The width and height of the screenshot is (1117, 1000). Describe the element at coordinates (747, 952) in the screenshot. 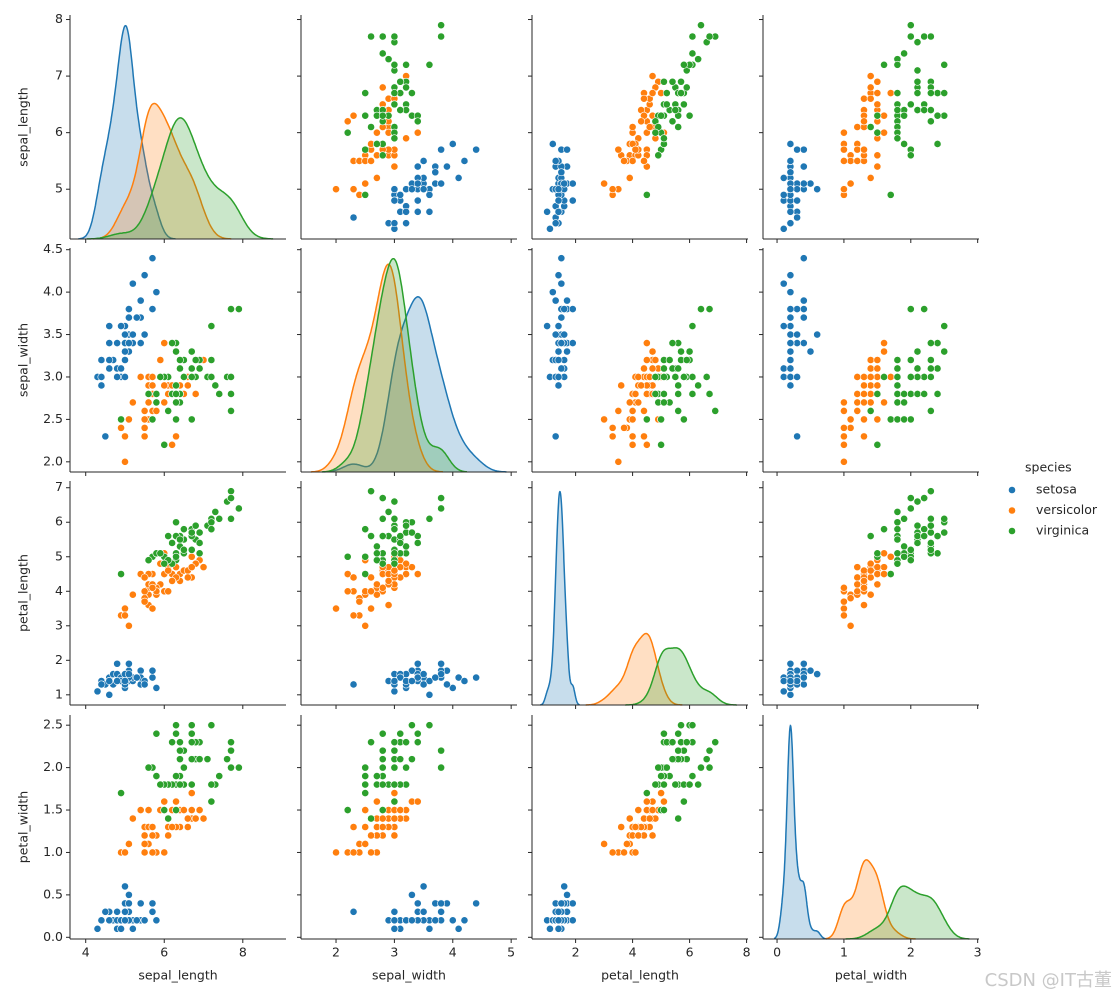

I see `x-tick-label: 8` at that location.